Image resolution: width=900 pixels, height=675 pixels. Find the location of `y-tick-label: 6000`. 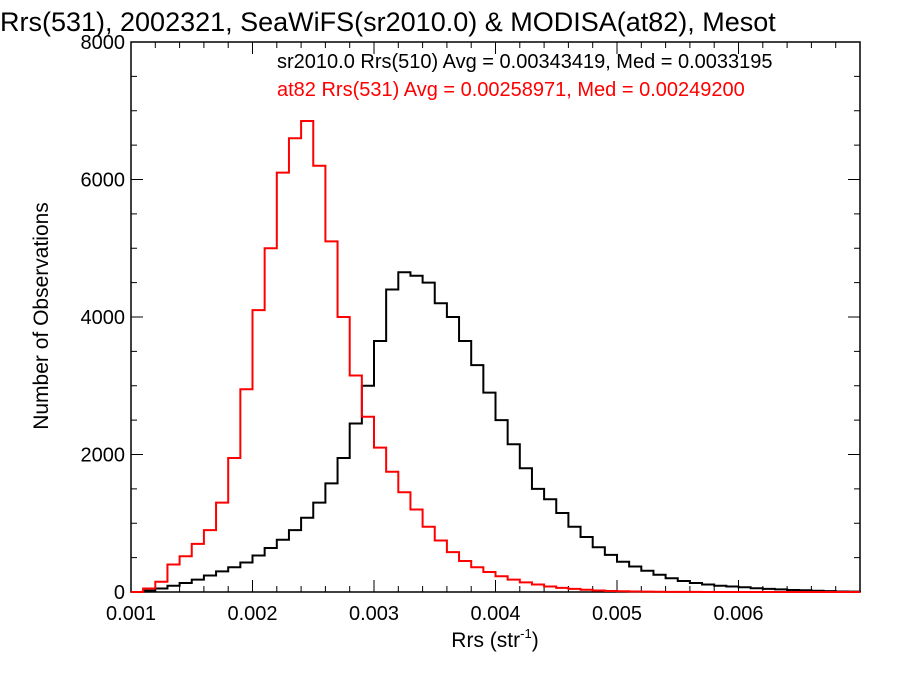

y-tick-label: 6000 is located at coordinates (103, 181).